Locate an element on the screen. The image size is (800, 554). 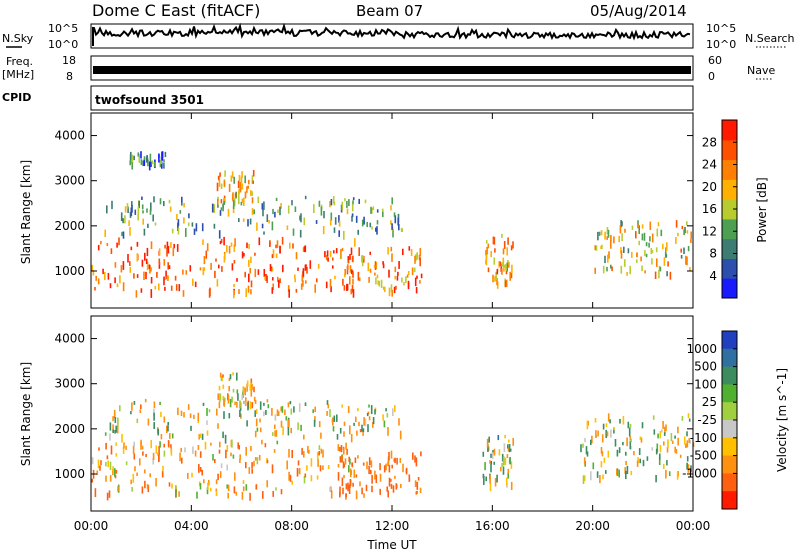
cpid-value: twofsound 3501 is located at coordinates (149, 100).